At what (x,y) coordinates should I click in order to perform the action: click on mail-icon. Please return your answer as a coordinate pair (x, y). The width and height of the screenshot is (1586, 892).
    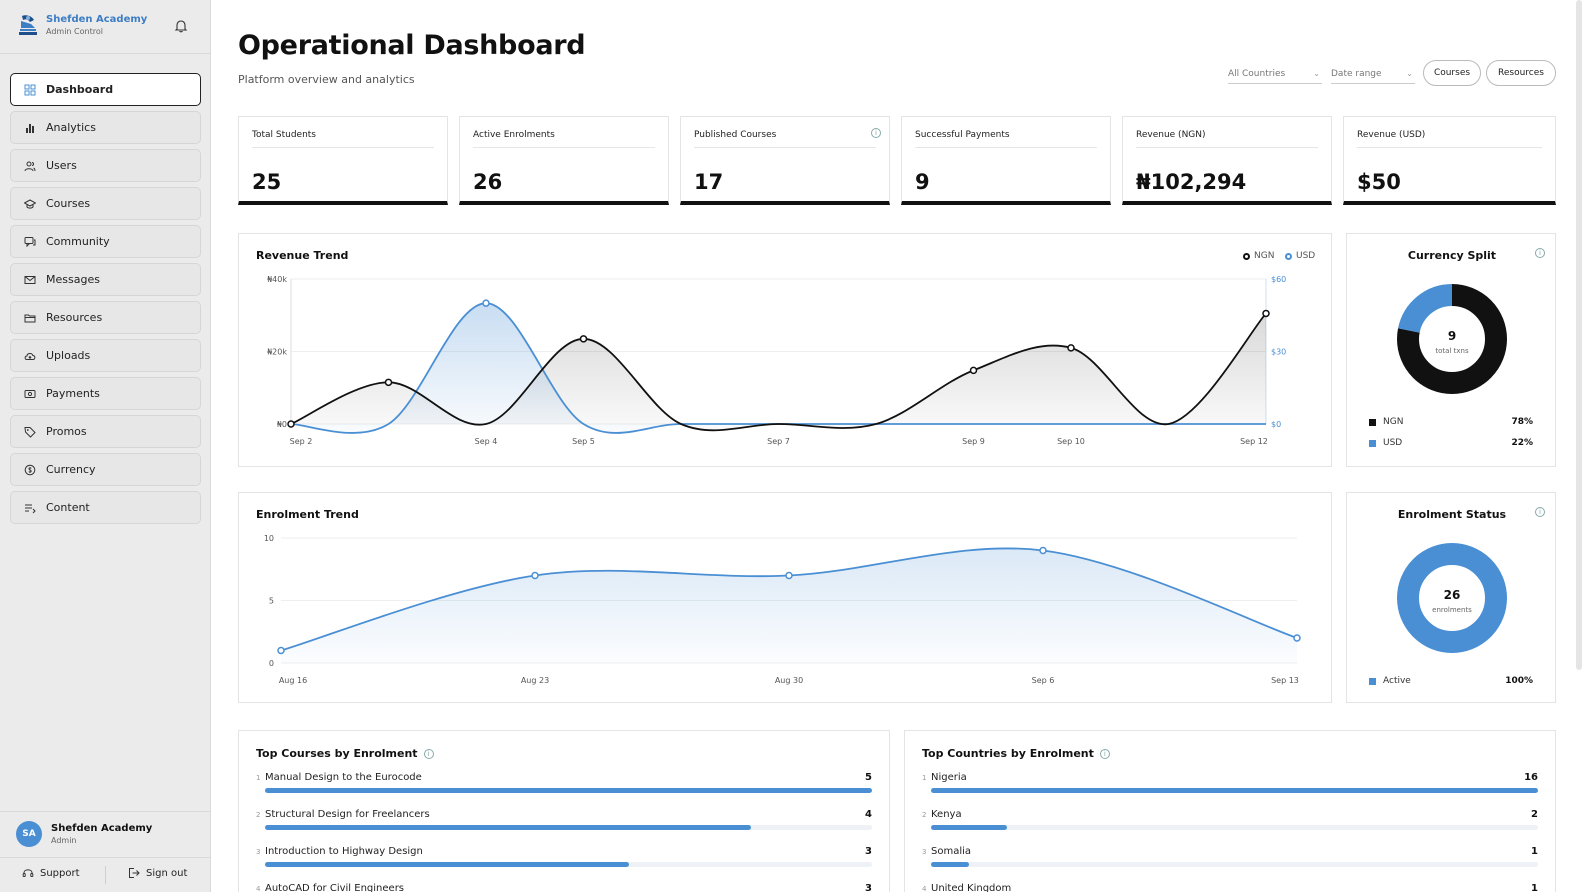
    Looking at the image, I should click on (30, 279).